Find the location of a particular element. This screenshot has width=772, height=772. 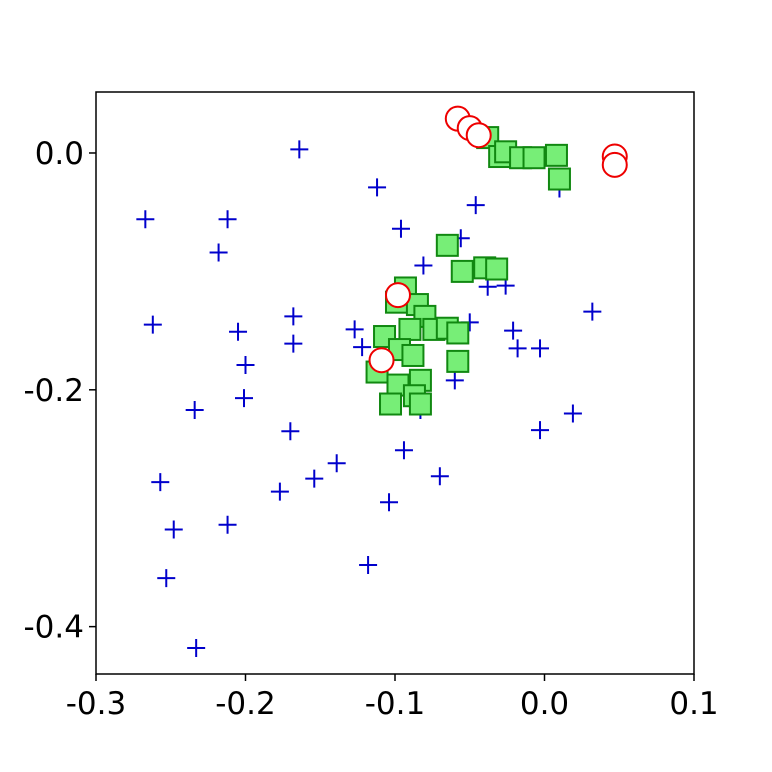

x-tick-label: -0.3 is located at coordinates (96, 704).